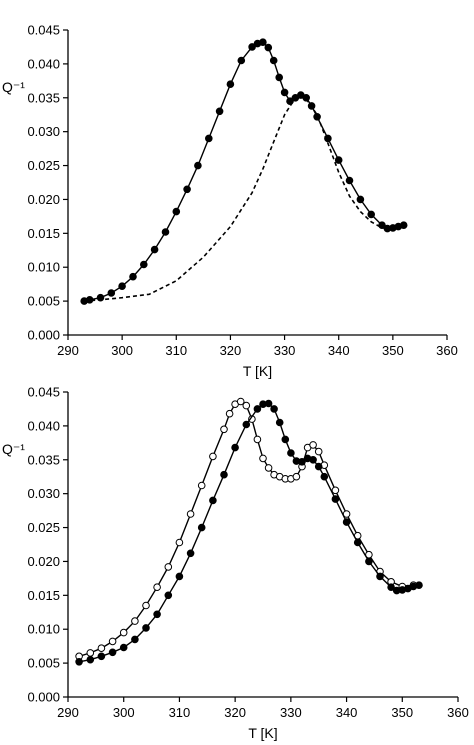 This screenshot has height=745, width=474. Describe the element at coordinates (43, 233) in the screenshot. I see `y-tick-label: 0.015` at that location.